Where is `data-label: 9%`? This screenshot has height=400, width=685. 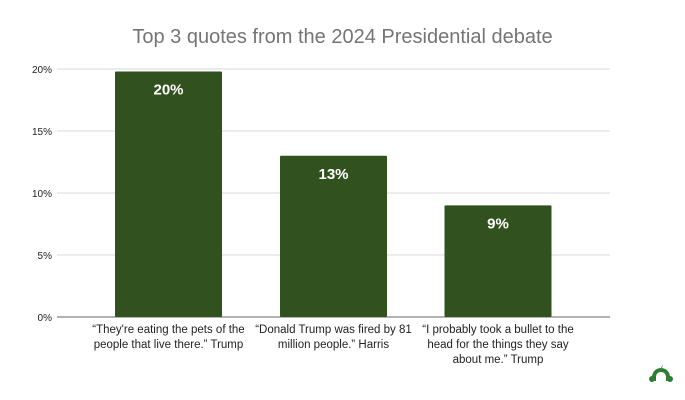 data-label: 9% is located at coordinates (498, 223).